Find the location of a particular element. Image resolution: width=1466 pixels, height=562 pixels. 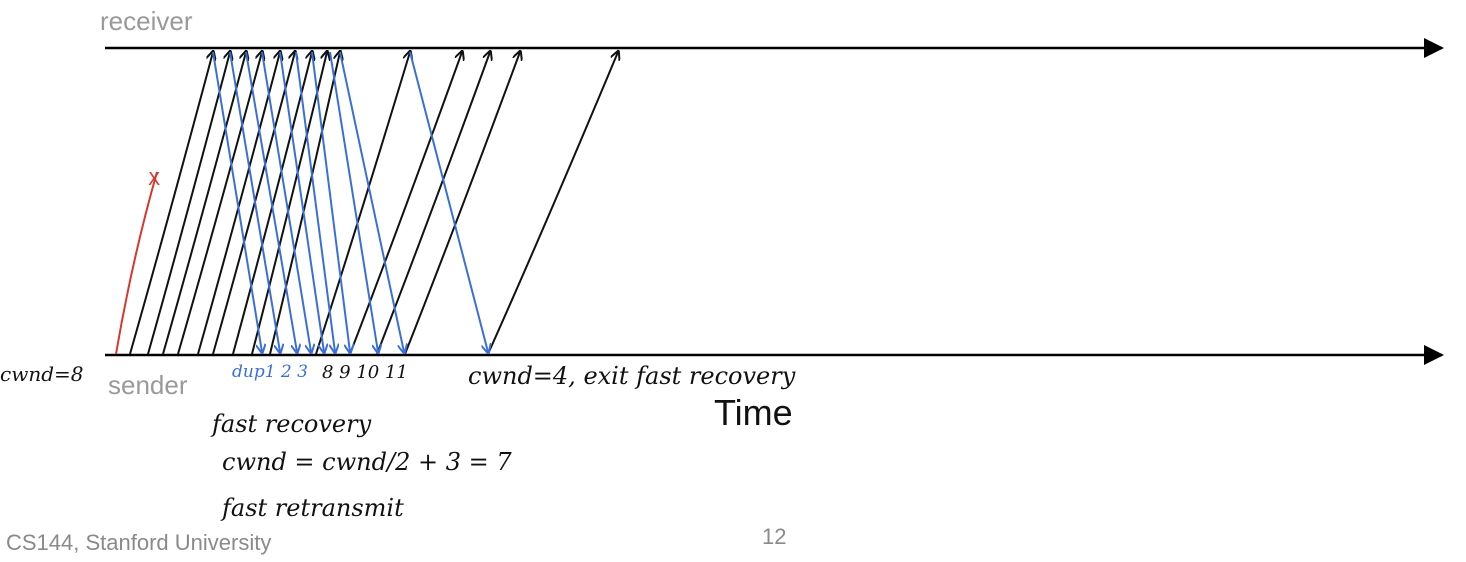

lost-segment-x-mark: X is located at coordinates (154, 179).